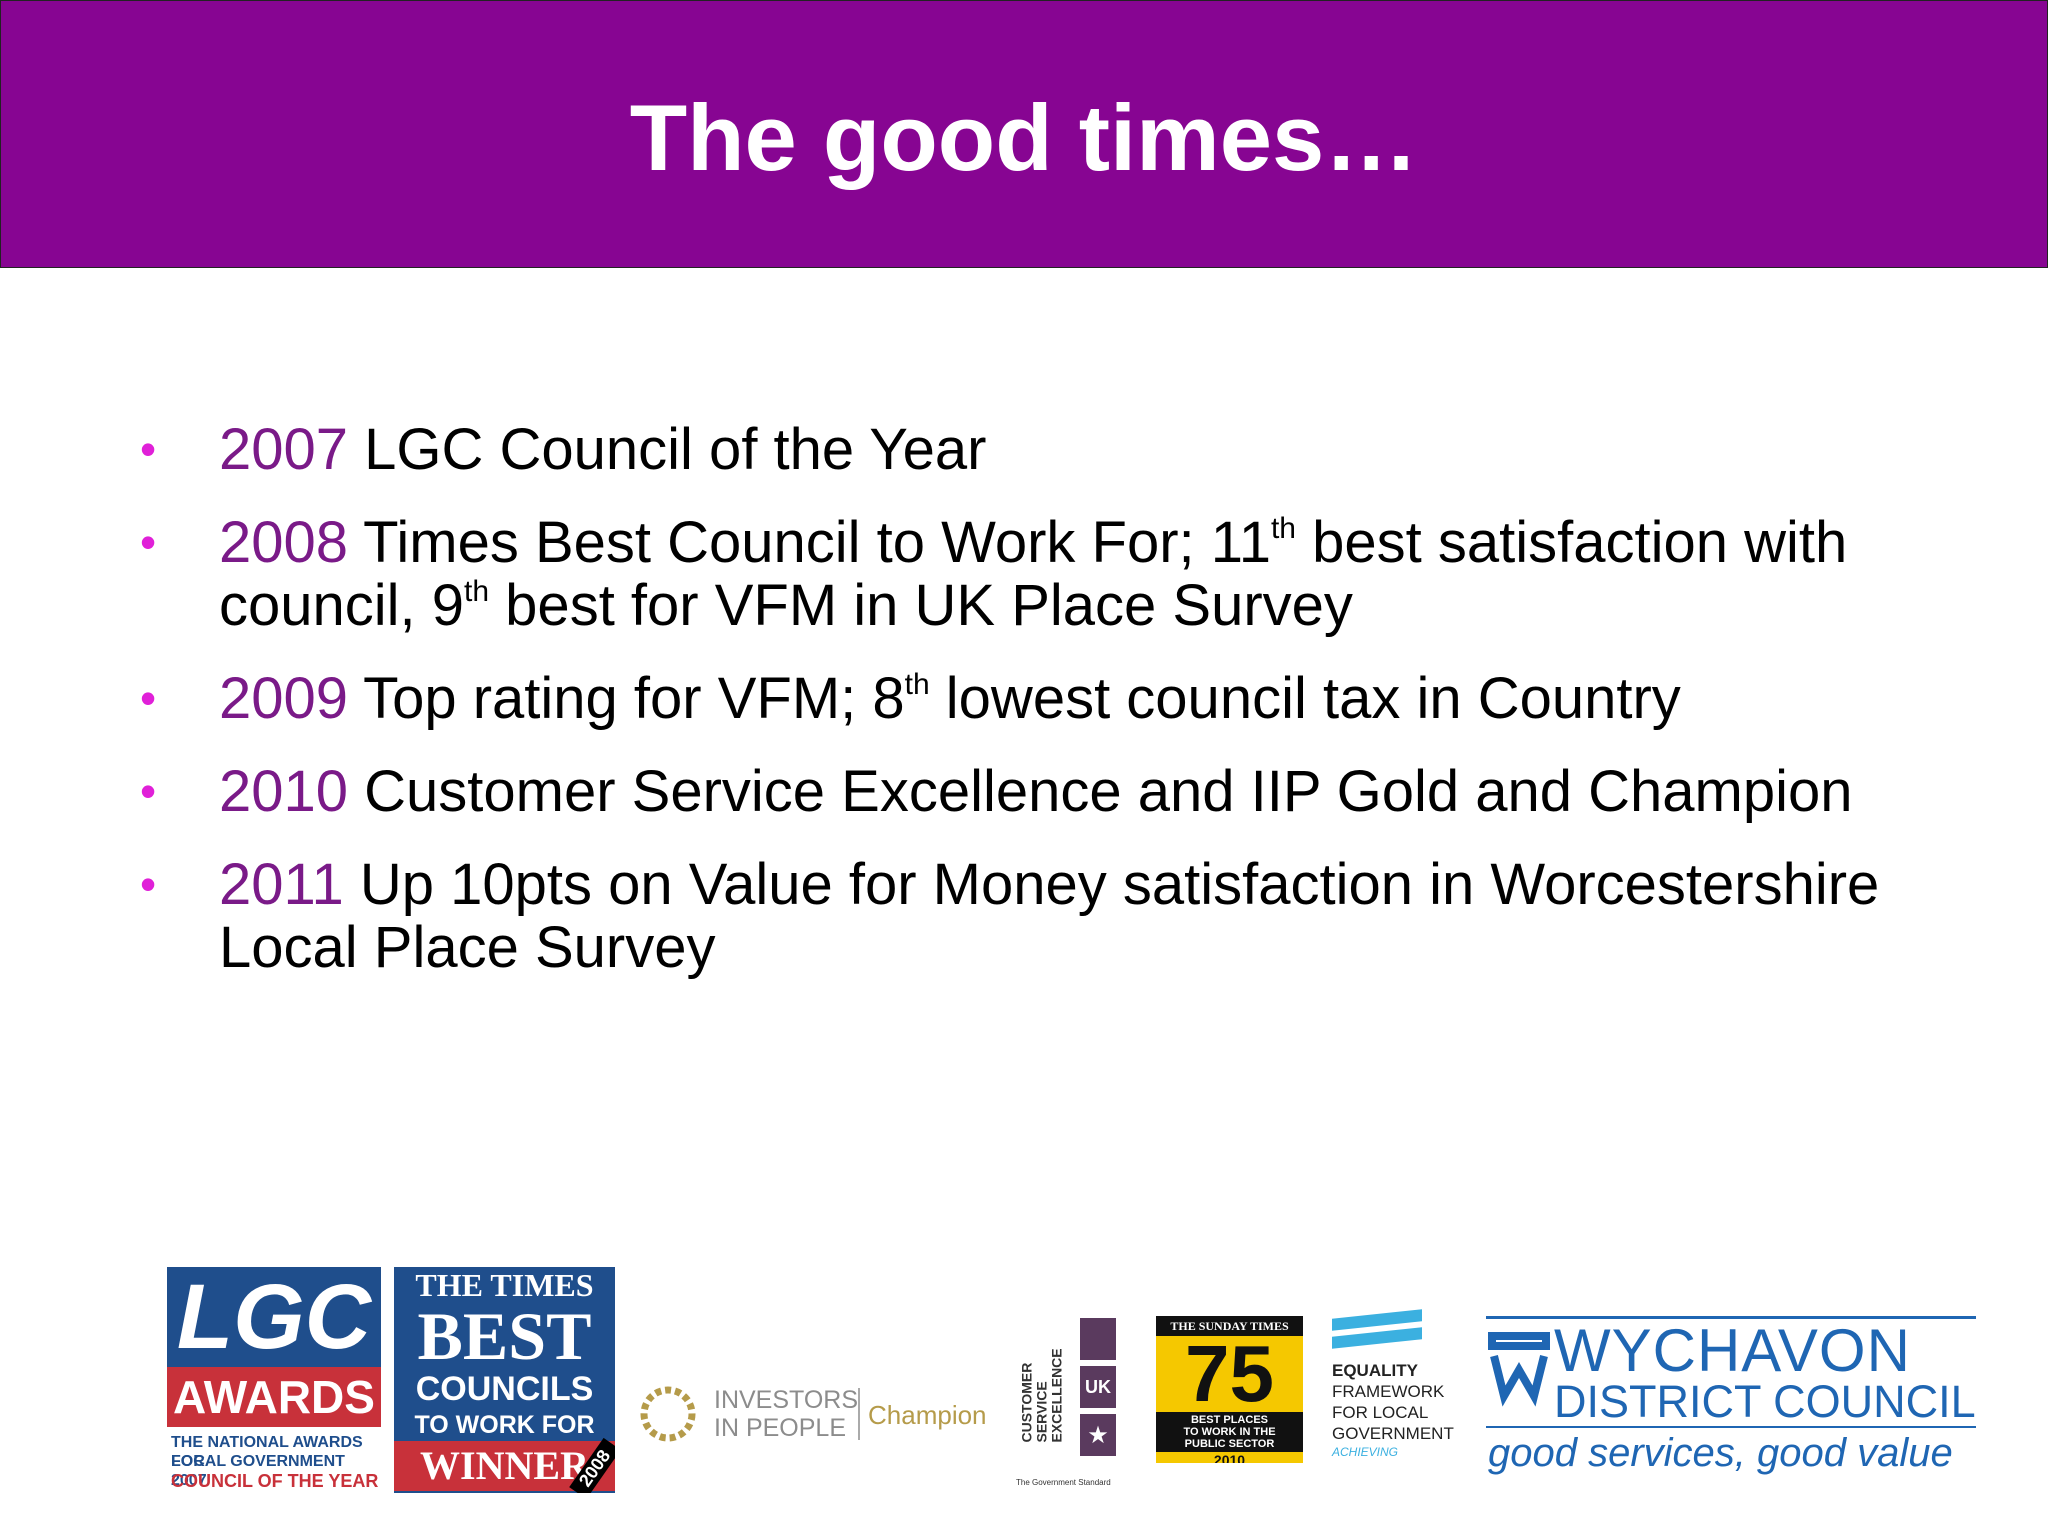 The height and width of the screenshot is (1536, 2048). Describe the element at coordinates (1388, 1391) in the screenshot. I see `equality-line: FRAMEWORK` at that location.